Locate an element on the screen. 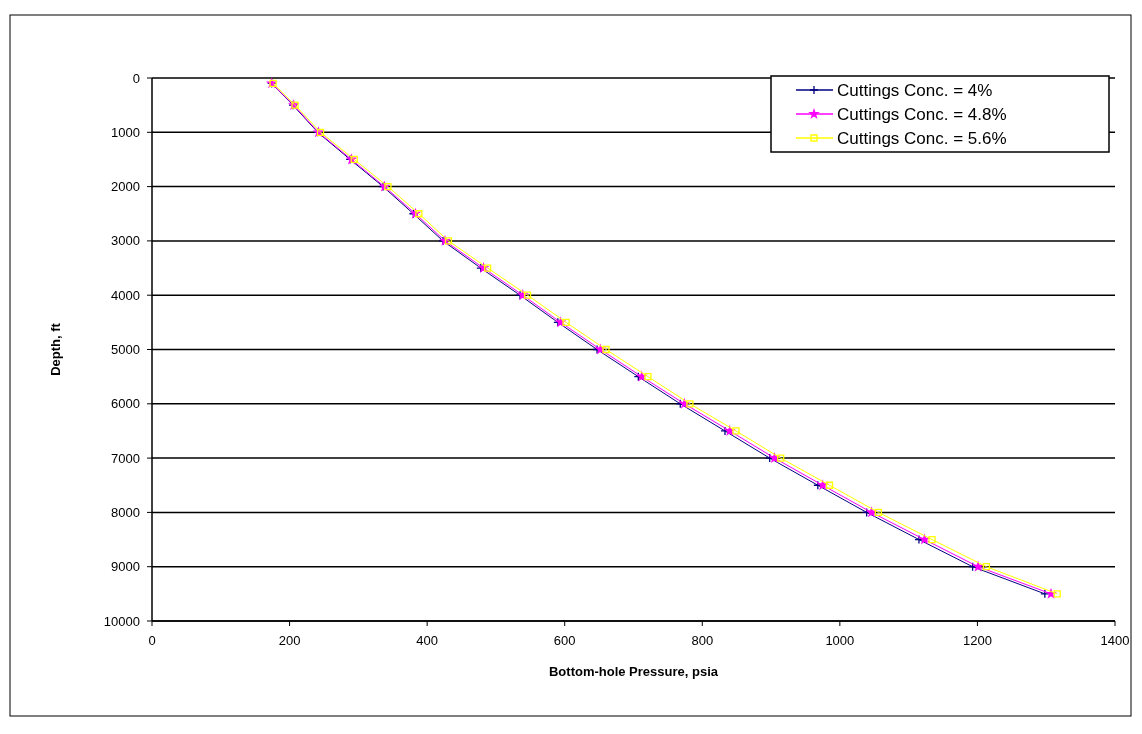 Image resolution: width=1142 pixels, height=734 pixels. y-tick-label: 8000 is located at coordinates (125, 512).